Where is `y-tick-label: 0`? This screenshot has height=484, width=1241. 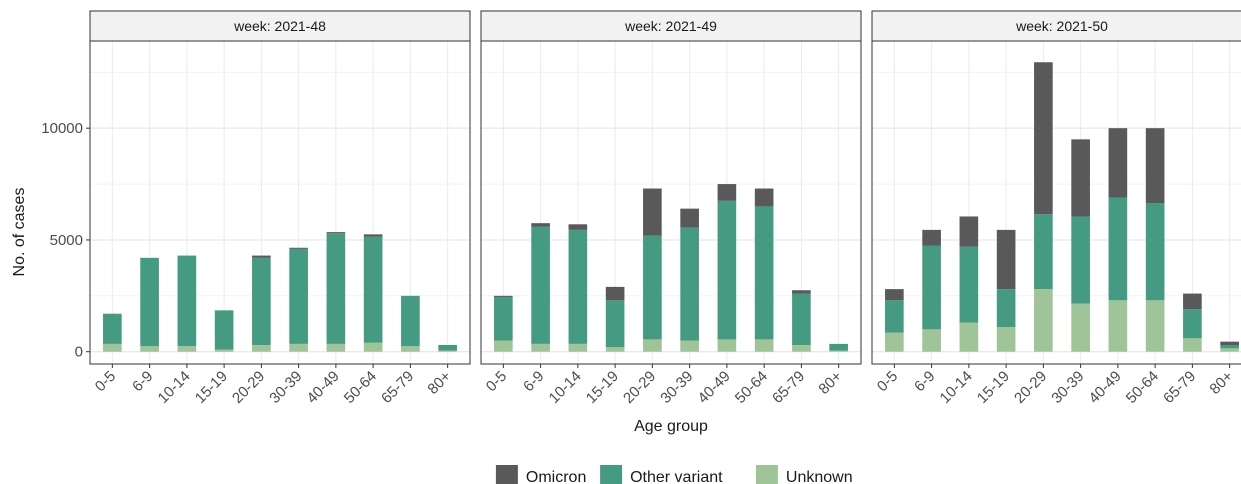
y-tick-label: 0 is located at coordinates (79, 352).